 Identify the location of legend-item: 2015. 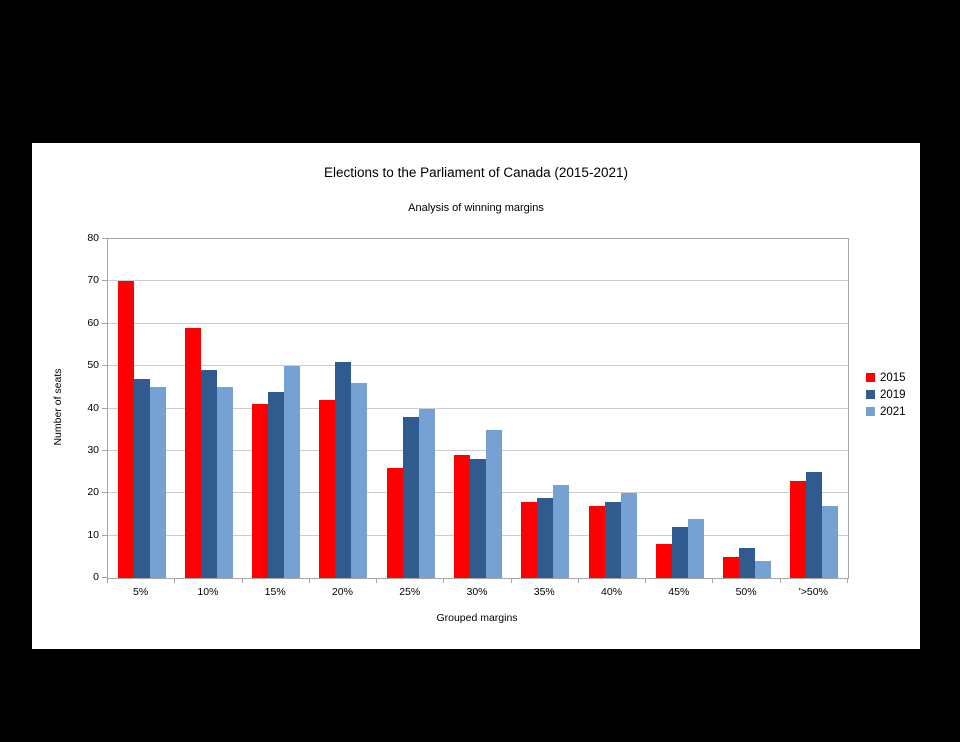
(886, 377).